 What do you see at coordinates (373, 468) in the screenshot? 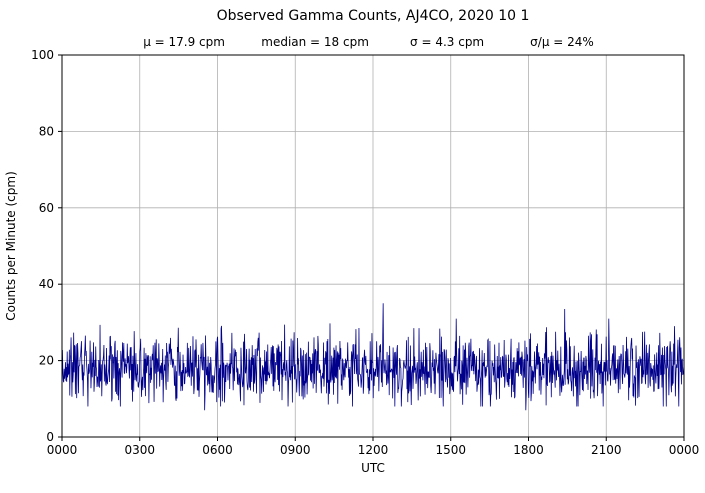
I see `x-axis-label: UTC` at bounding box center [373, 468].